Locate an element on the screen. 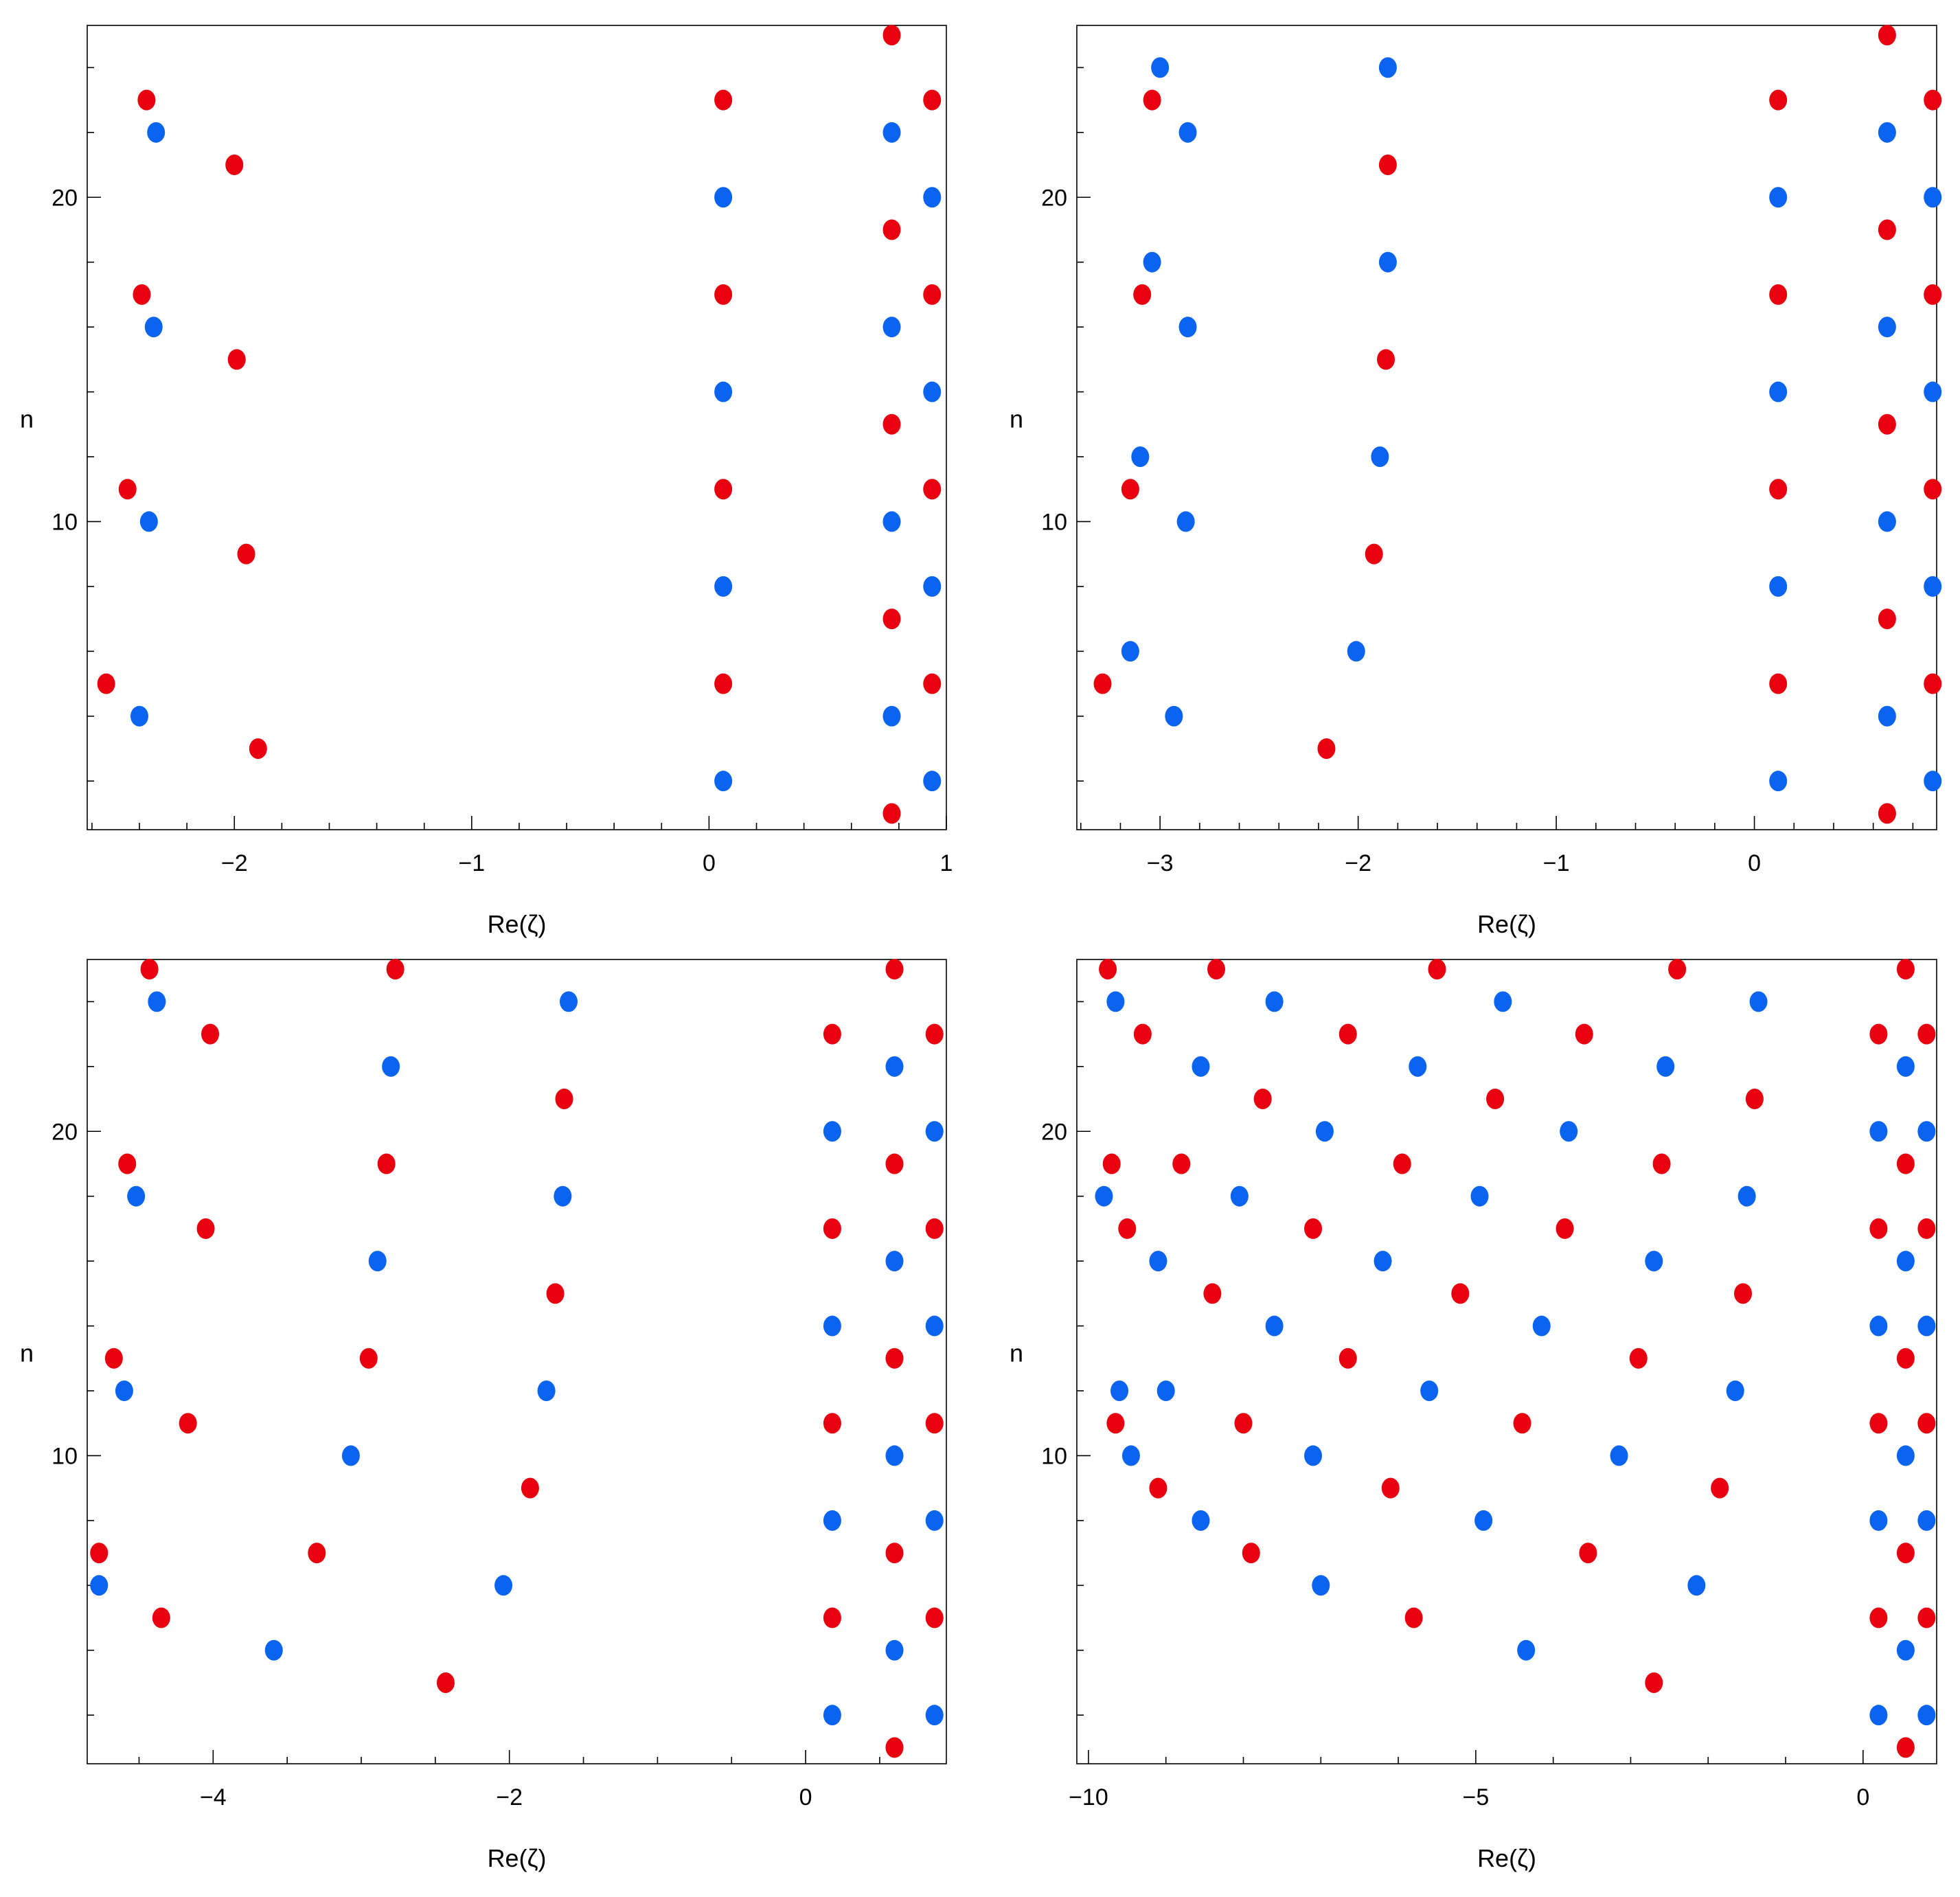  x-tick-label: −4 is located at coordinates (213, 1797).